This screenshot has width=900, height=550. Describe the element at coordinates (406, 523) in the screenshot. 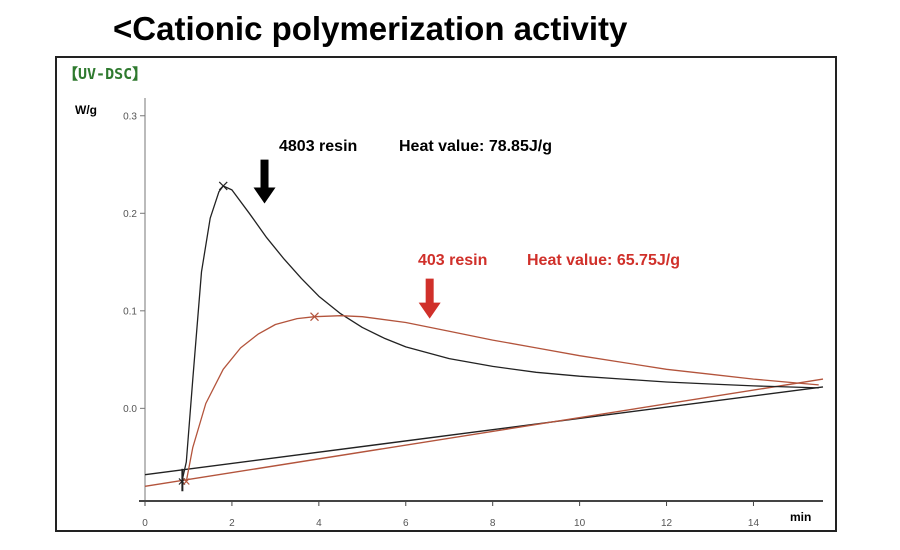

I see `x-tick-label: 6` at that location.